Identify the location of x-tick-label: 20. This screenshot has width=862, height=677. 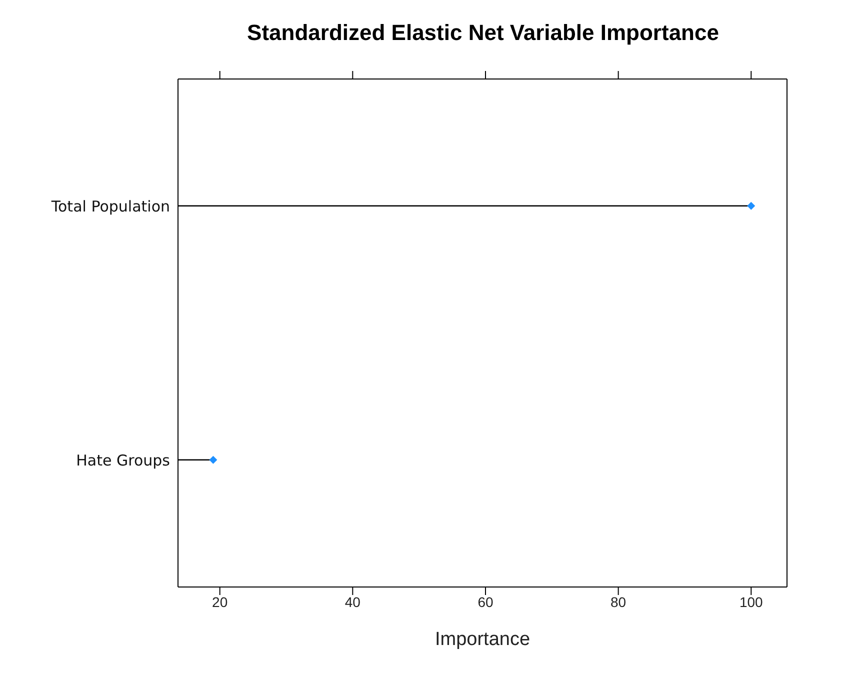
(220, 602).